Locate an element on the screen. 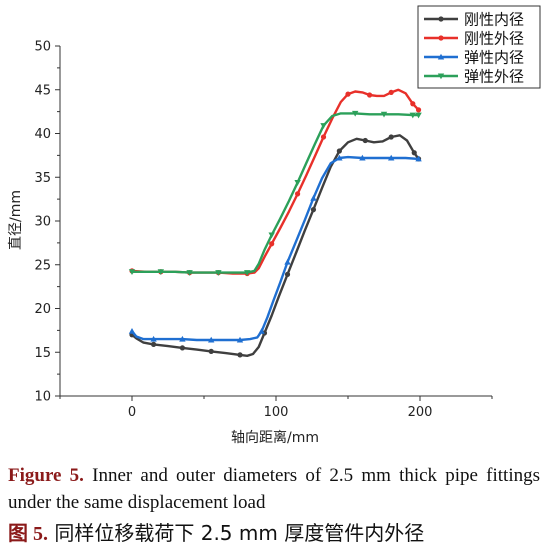 Image resolution: width=546 pixels, height=555 pixels. legend-entry: 弹性内径 is located at coordinates (474, 58).